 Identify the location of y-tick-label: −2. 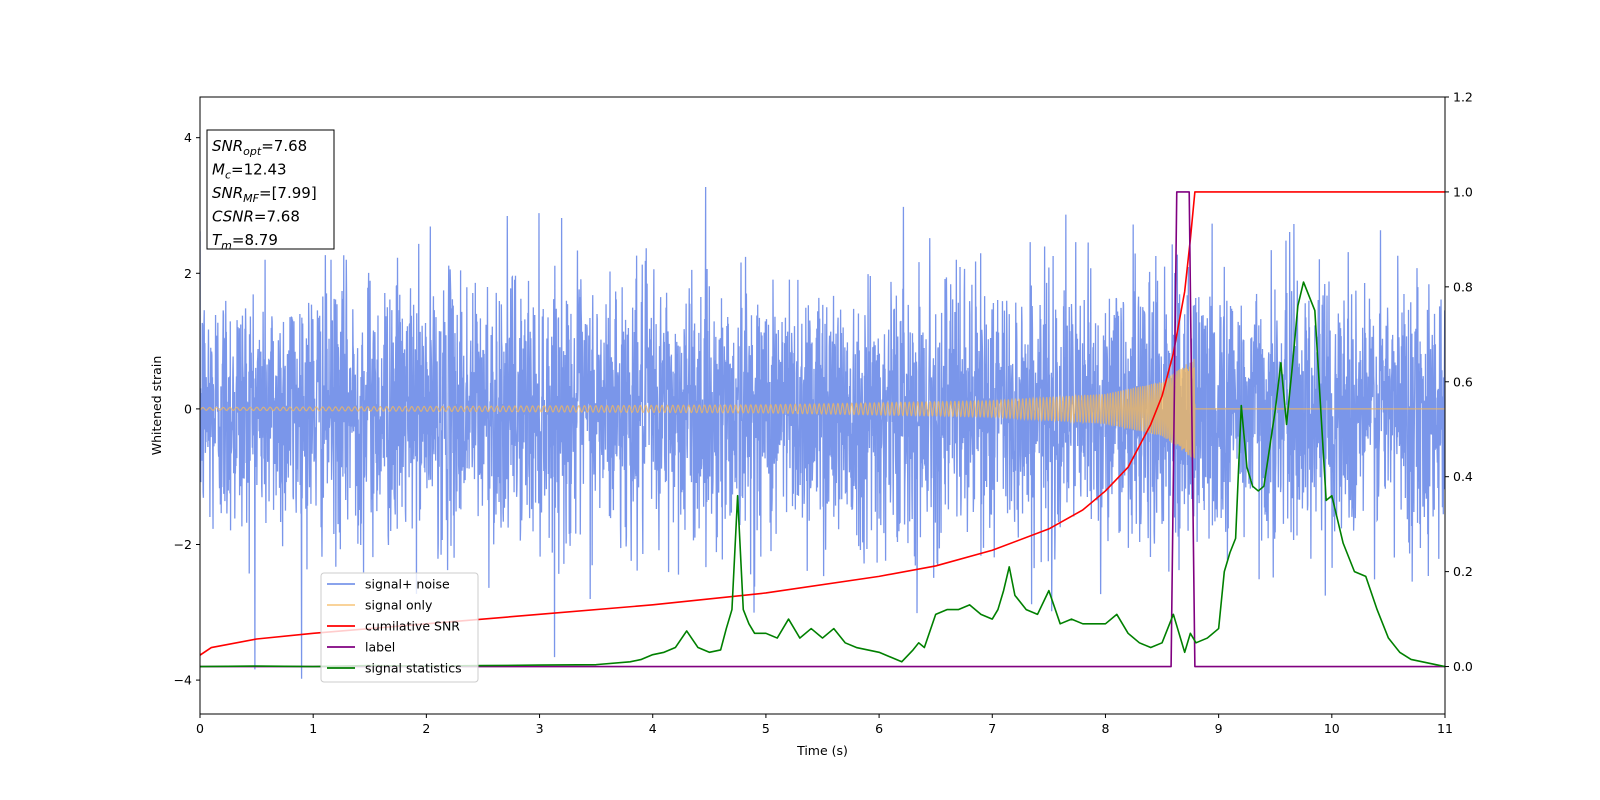
(183, 544).